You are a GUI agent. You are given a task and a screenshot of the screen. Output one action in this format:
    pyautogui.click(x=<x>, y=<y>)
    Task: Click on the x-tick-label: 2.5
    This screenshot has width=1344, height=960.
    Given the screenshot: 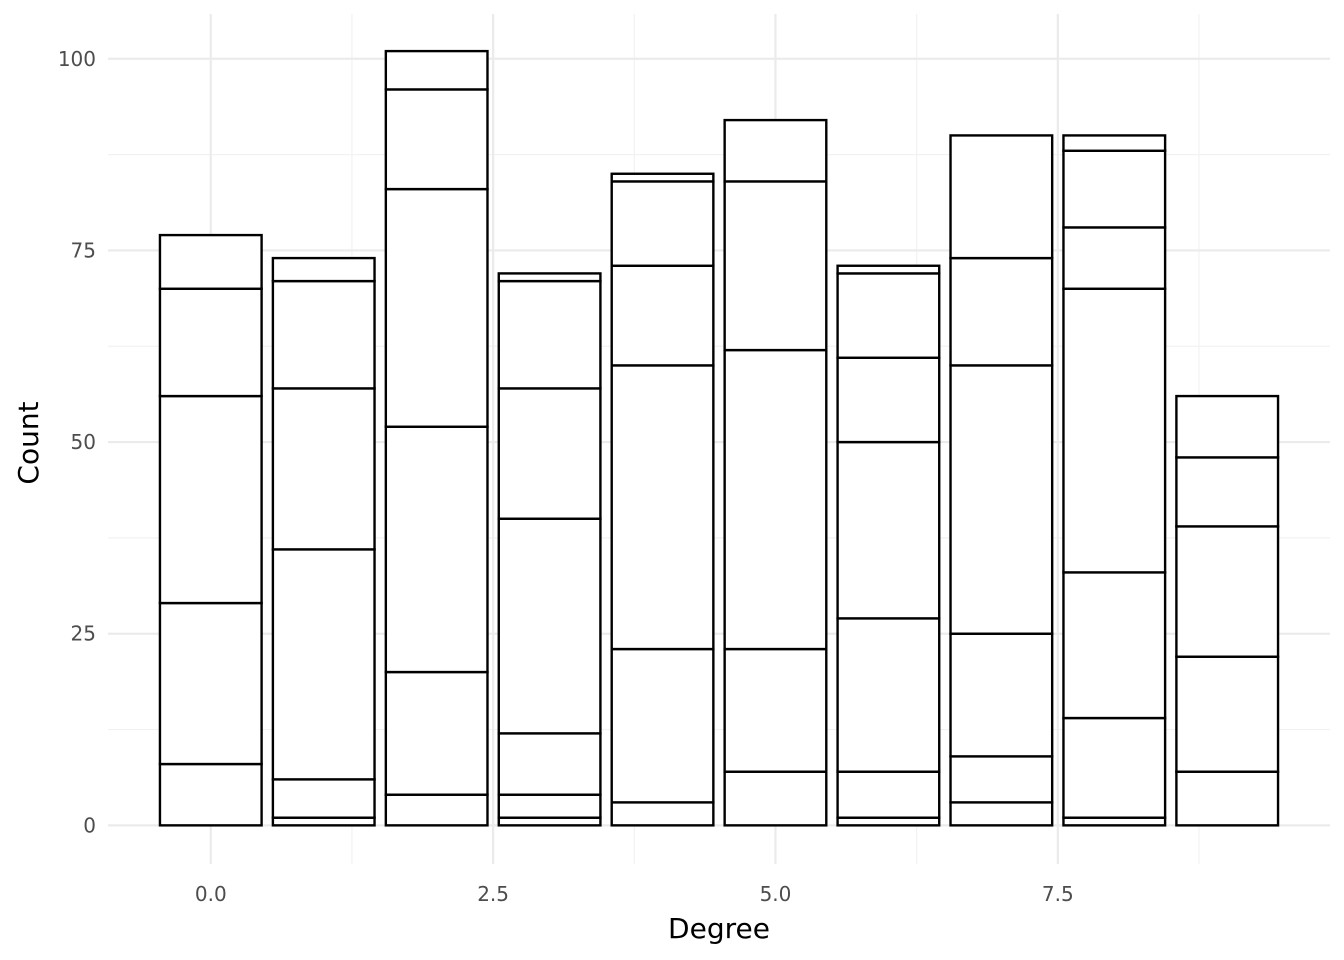 What is the action you would take?
    pyautogui.click(x=493, y=894)
    